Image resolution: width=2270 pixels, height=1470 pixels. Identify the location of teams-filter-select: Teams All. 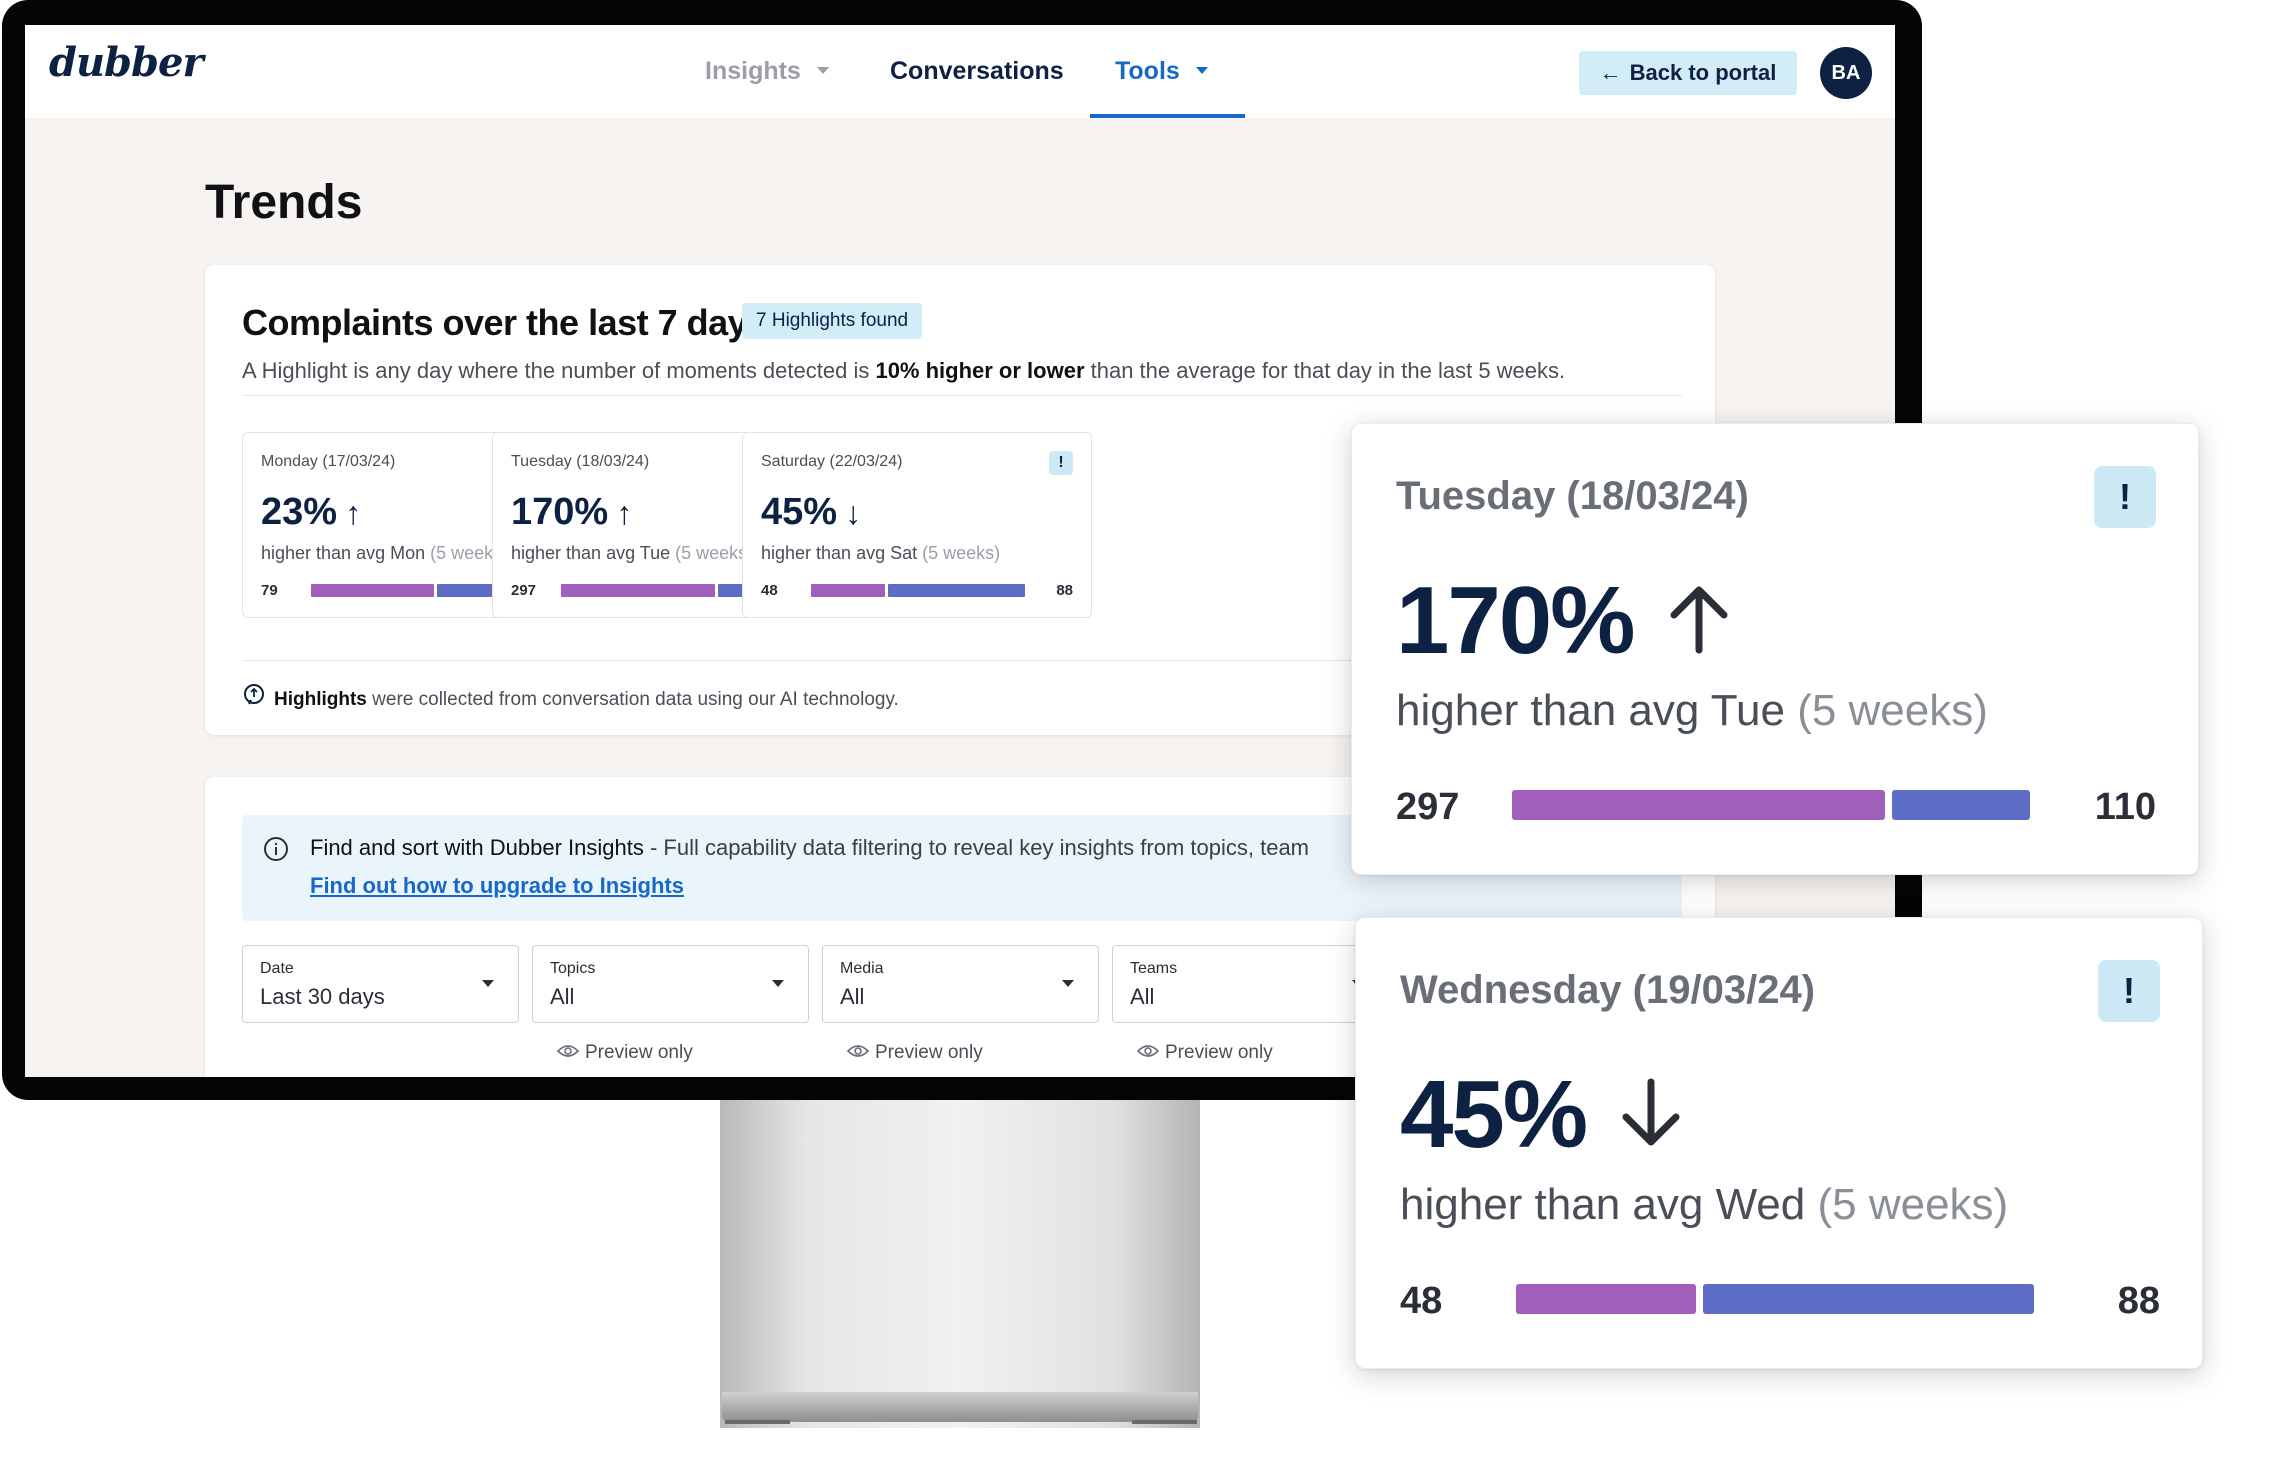
(1250, 984).